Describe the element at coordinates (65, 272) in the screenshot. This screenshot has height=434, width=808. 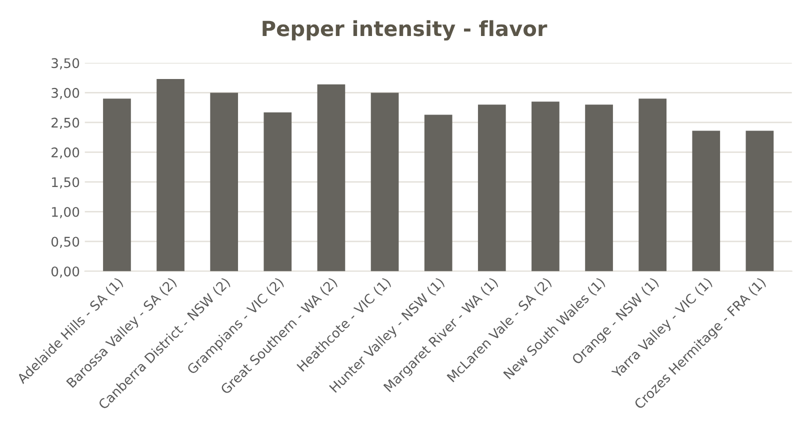
I see `y-tick-label: 0,00` at that location.